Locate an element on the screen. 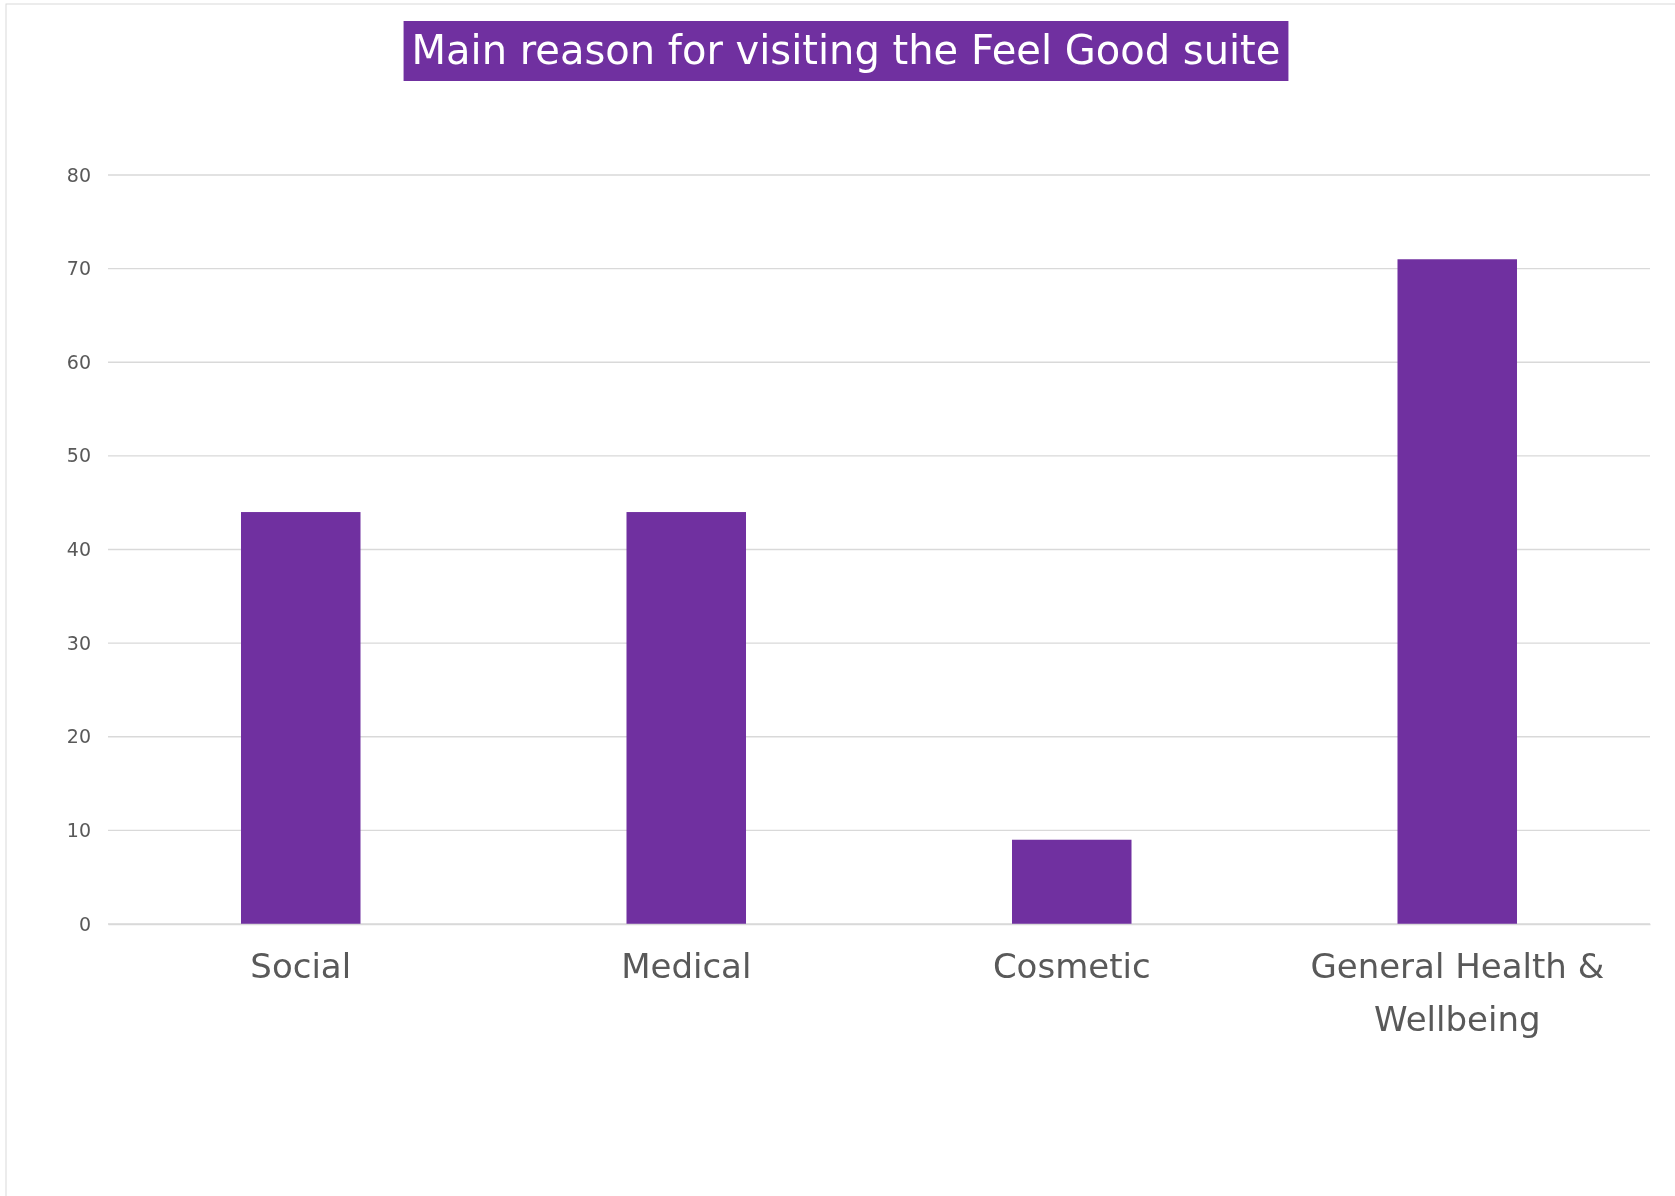  y-tick-label: 50 is located at coordinates (78, 455).